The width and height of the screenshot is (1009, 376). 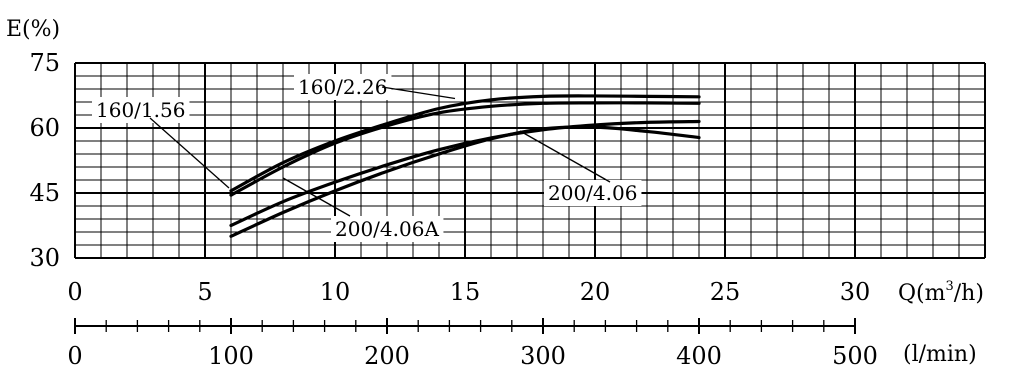 I want to click on series-label-200-4-06a: 200/4.06A, so click(x=387, y=229).